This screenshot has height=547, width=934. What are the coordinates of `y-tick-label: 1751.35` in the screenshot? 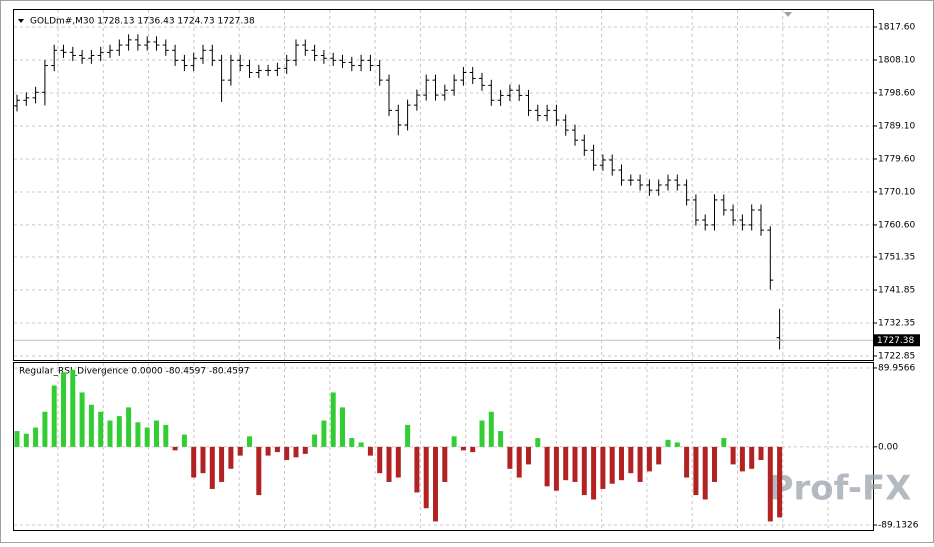 It's located at (896, 258).